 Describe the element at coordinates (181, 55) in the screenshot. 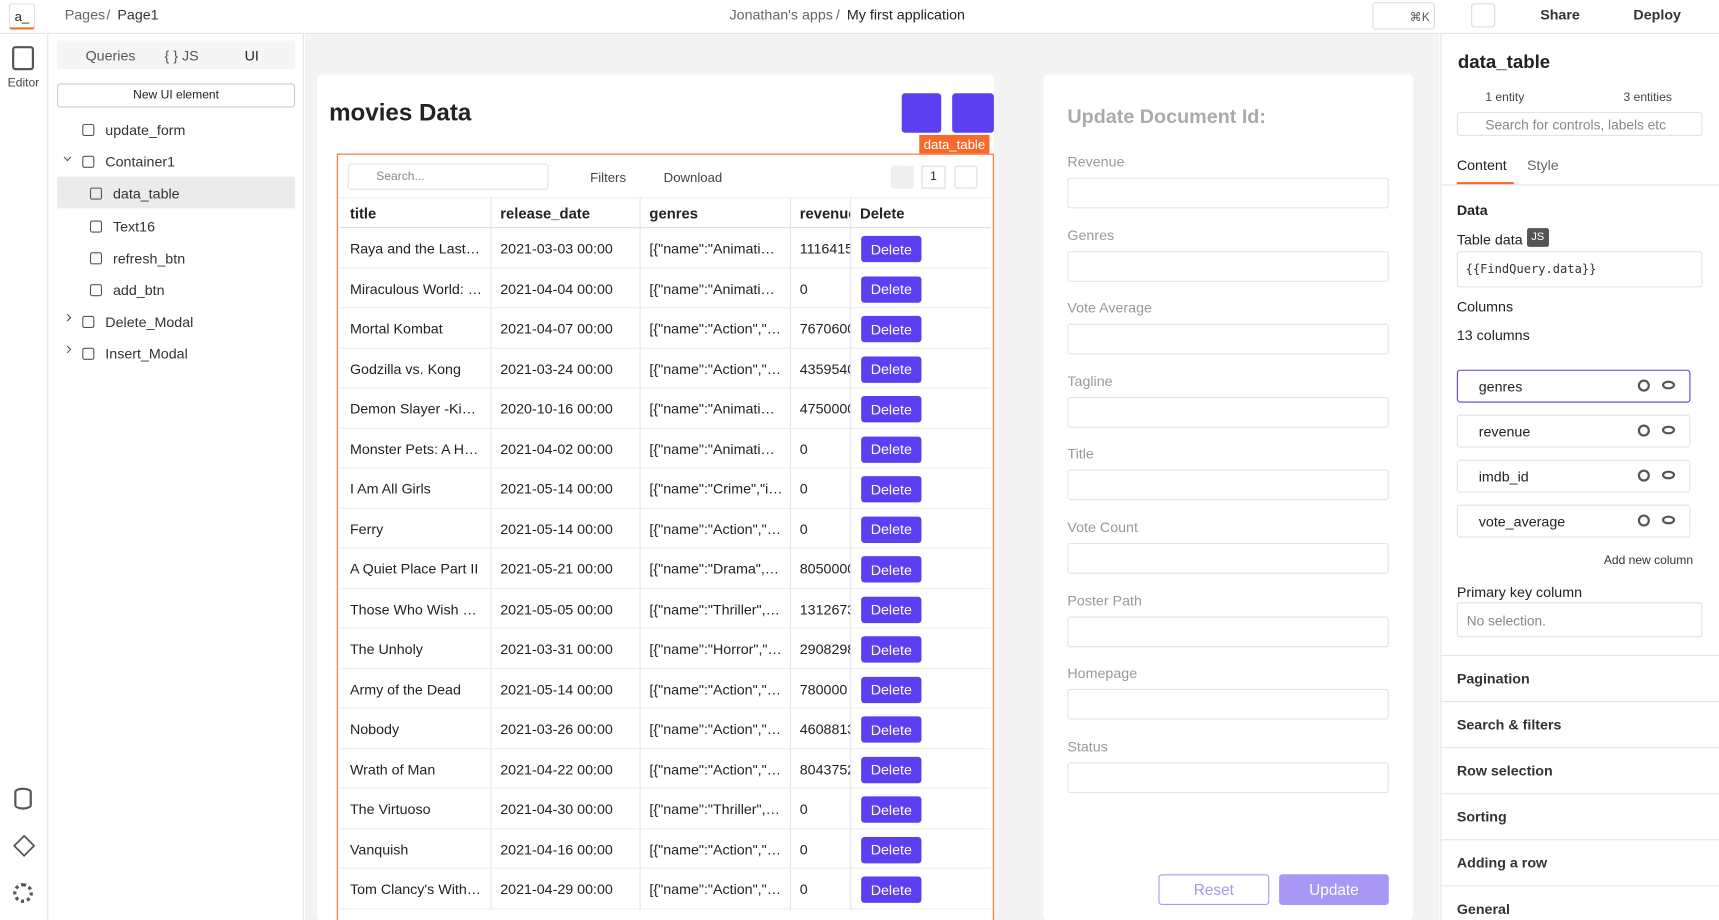

I see `sidebar-tab: { } JS` at that location.